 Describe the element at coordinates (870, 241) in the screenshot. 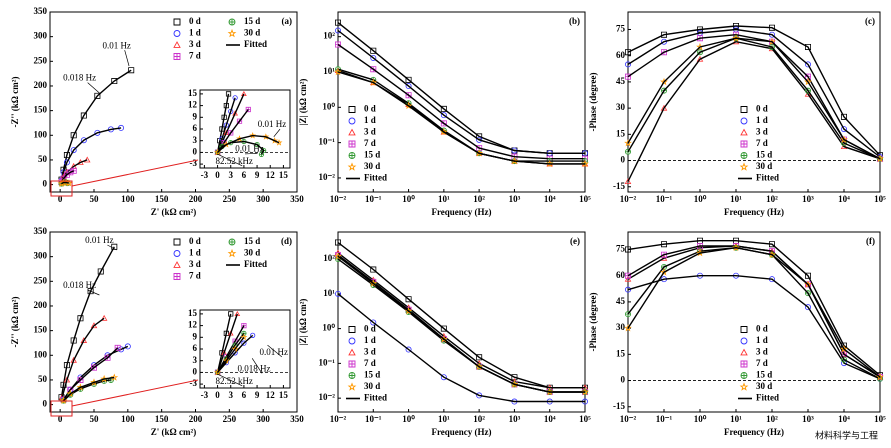

I see `panel-label: (f)` at that location.